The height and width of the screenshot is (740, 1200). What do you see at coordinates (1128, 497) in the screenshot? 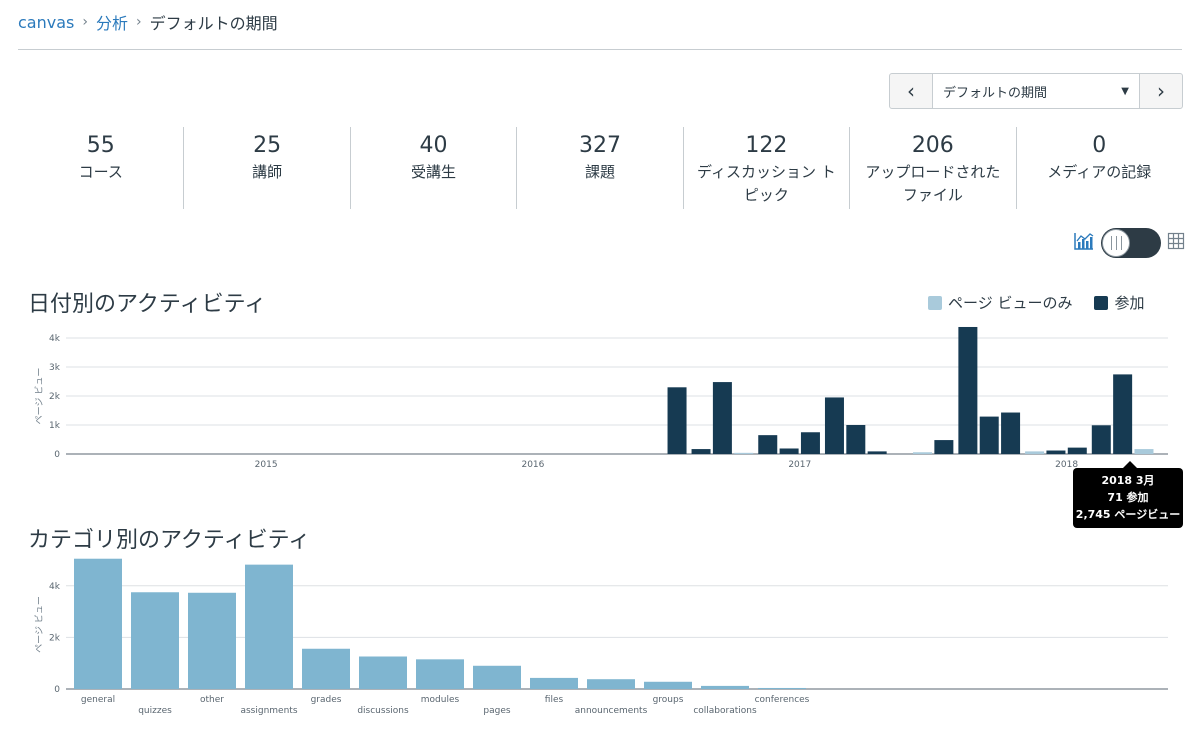
I see `tooltip-participation: 71 参加` at bounding box center [1128, 497].